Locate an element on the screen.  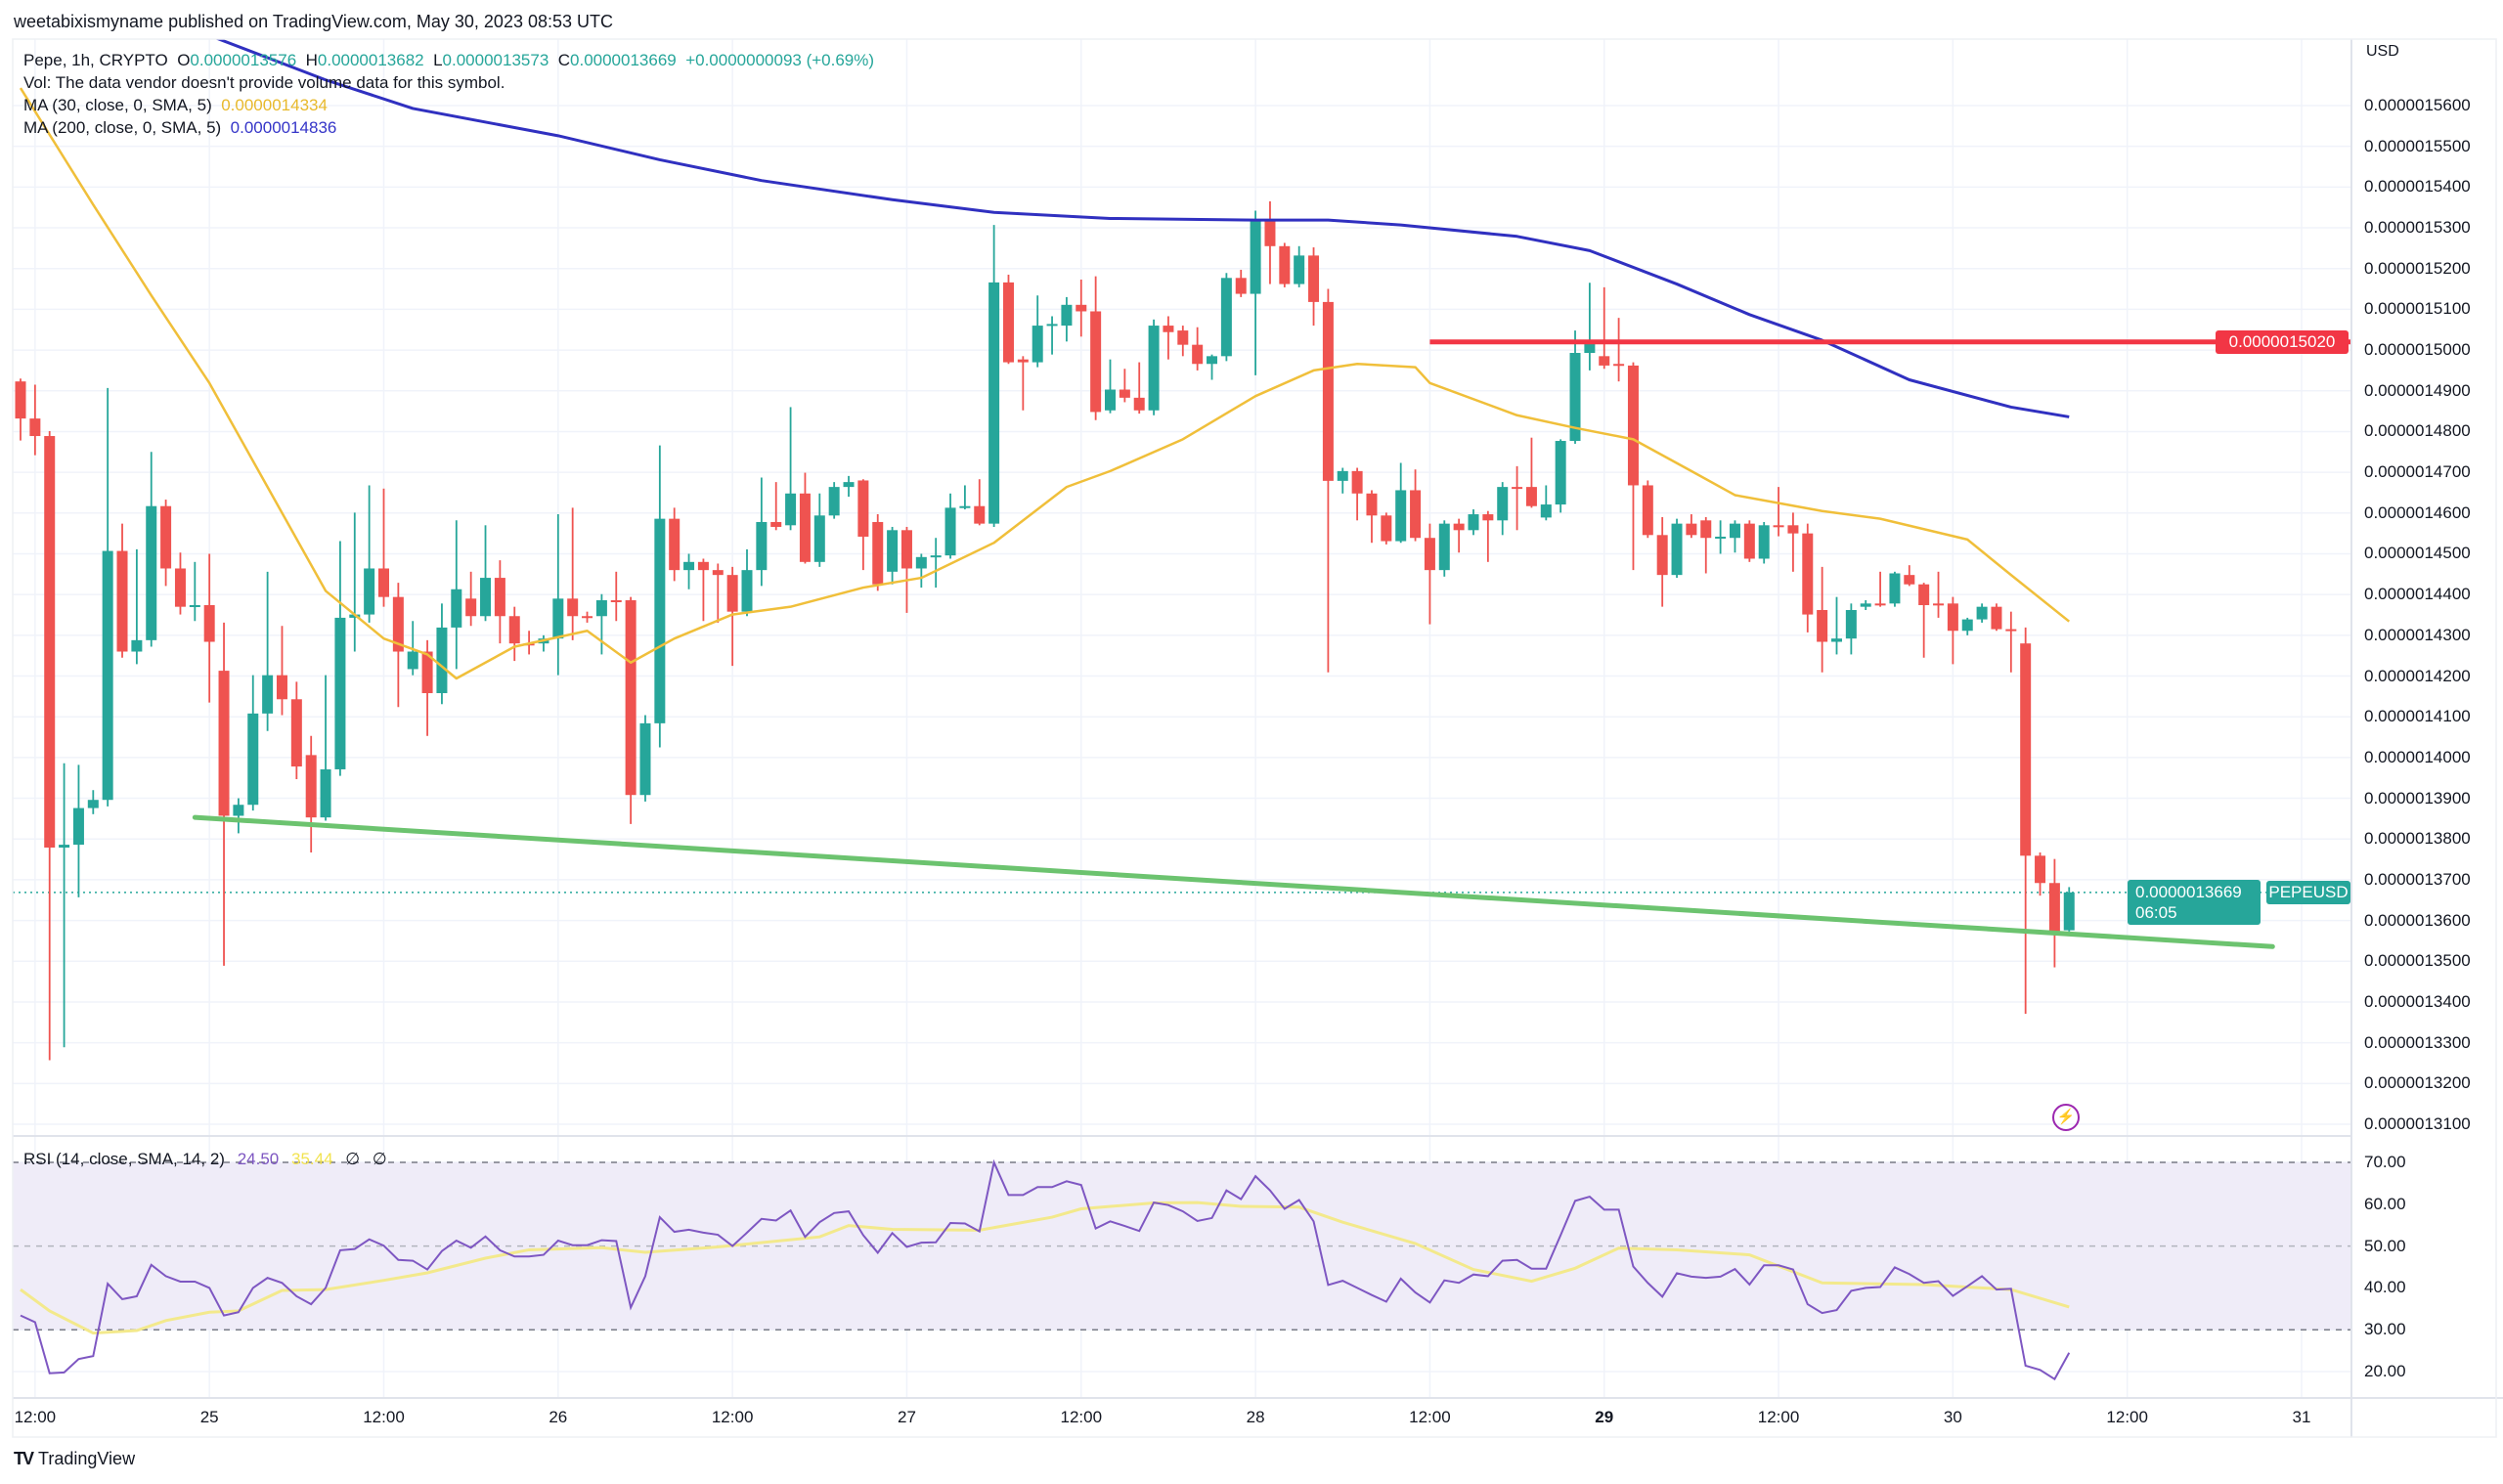
ma200-row: MA (200, close, 0, SMA, 5) 0.0000014836 is located at coordinates (448, 127).